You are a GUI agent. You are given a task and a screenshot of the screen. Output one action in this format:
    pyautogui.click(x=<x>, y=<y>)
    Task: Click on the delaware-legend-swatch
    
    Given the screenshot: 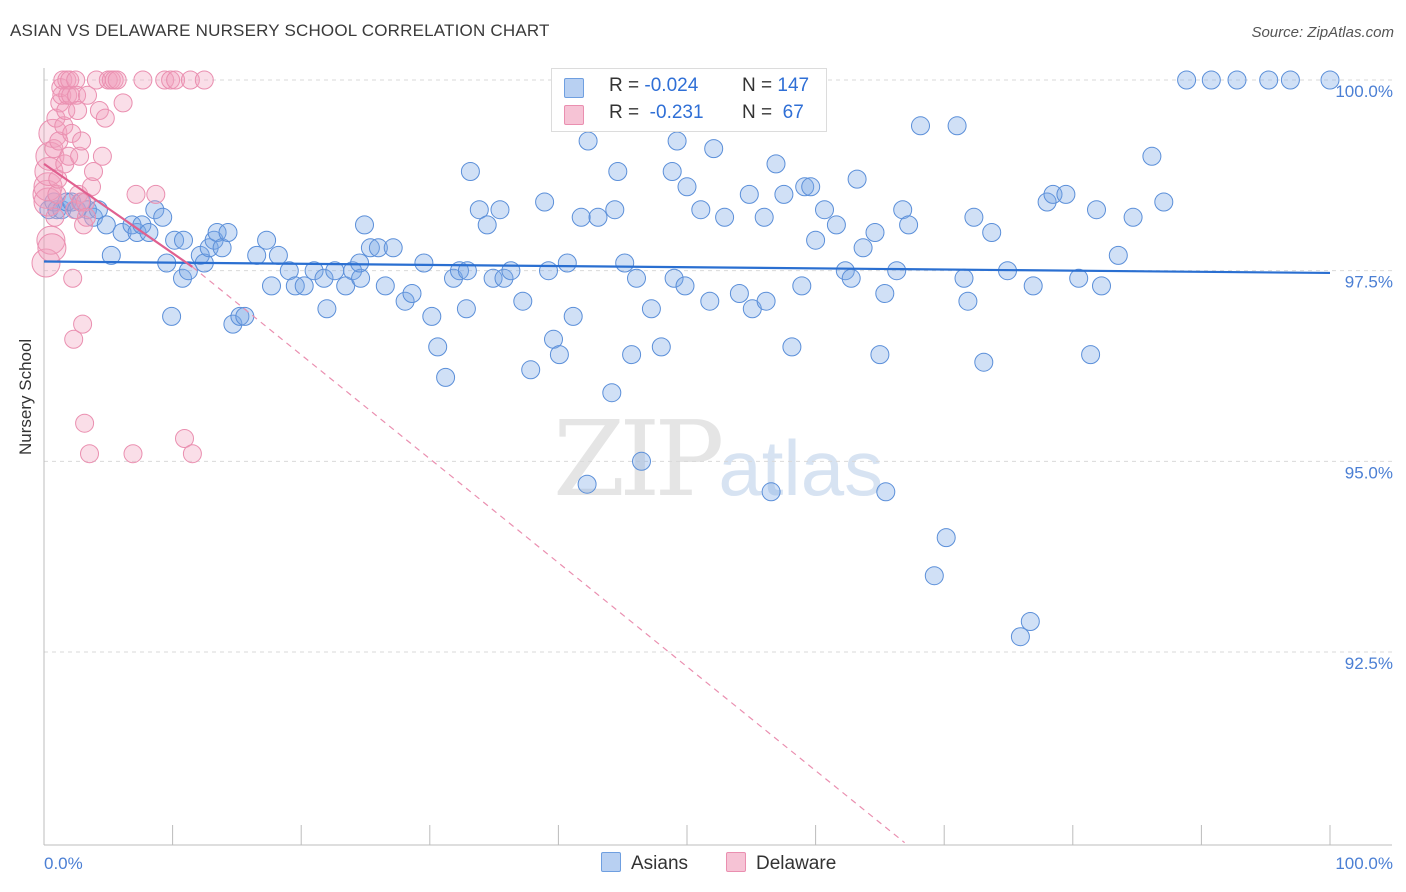 What is the action you would take?
    pyautogui.click(x=736, y=862)
    